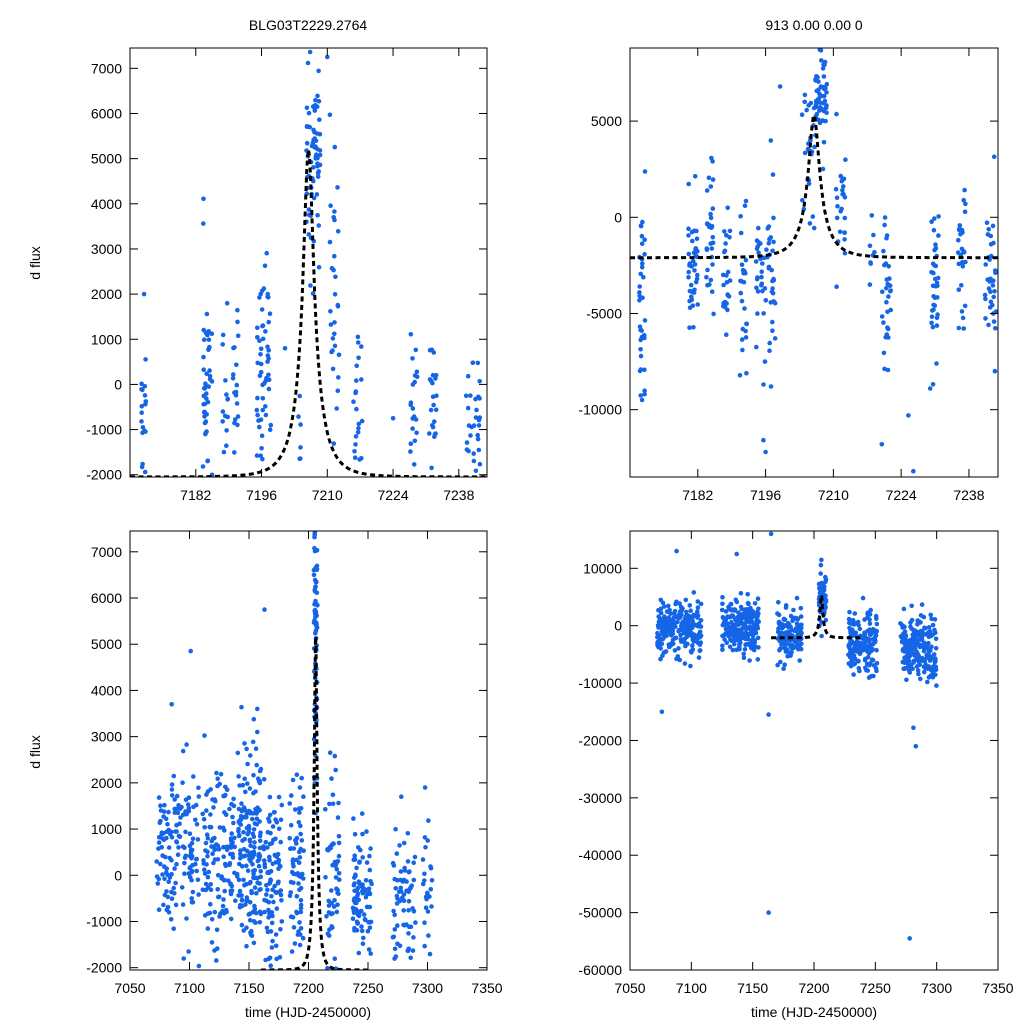 The image size is (1024, 1024). What do you see at coordinates (104, 968) in the screenshot?
I see `y-tick-label: -2000` at bounding box center [104, 968].